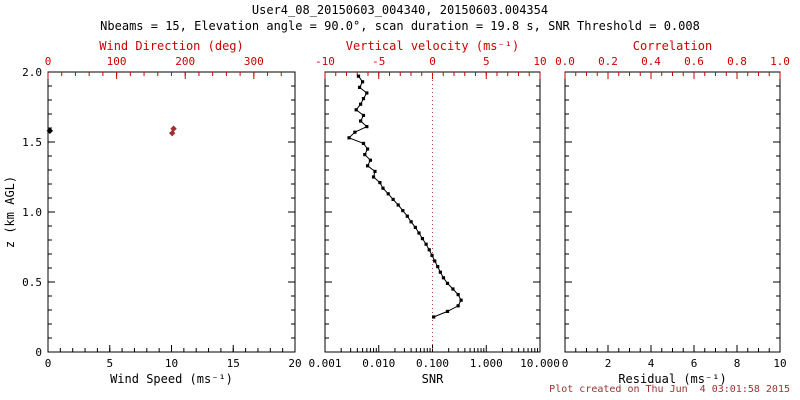 Image resolution: width=800 pixels, height=400 pixels. Describe the element at coordinates (540, 363) in the screenshot. I see `svg-text: 10.000` at that location.